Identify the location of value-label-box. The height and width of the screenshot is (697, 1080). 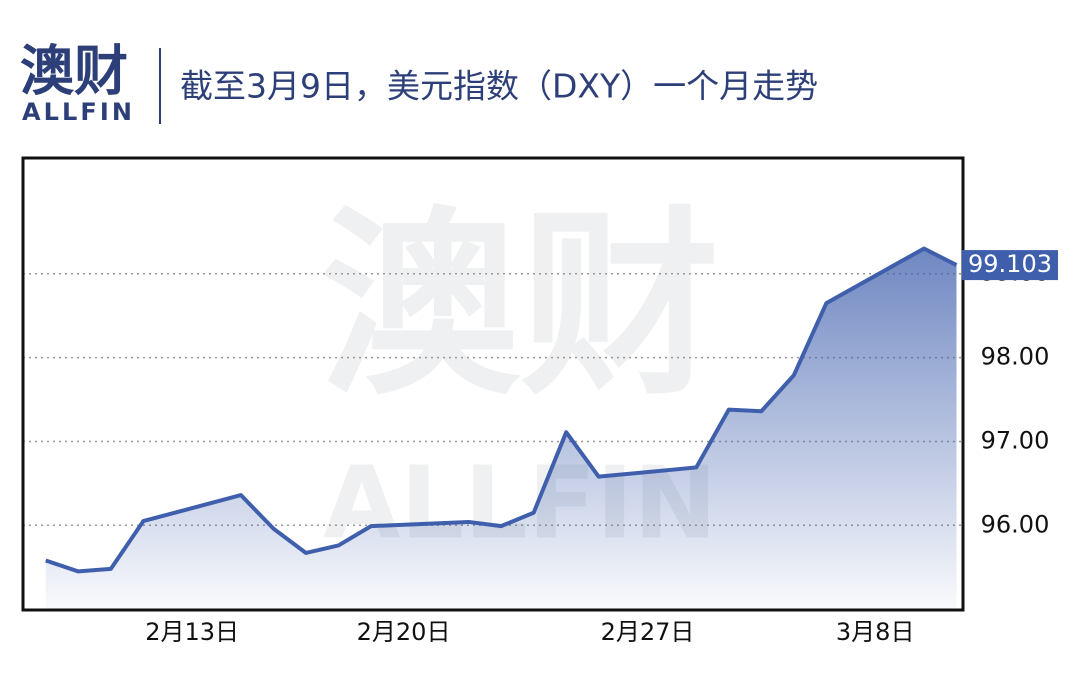
(1010, 265).